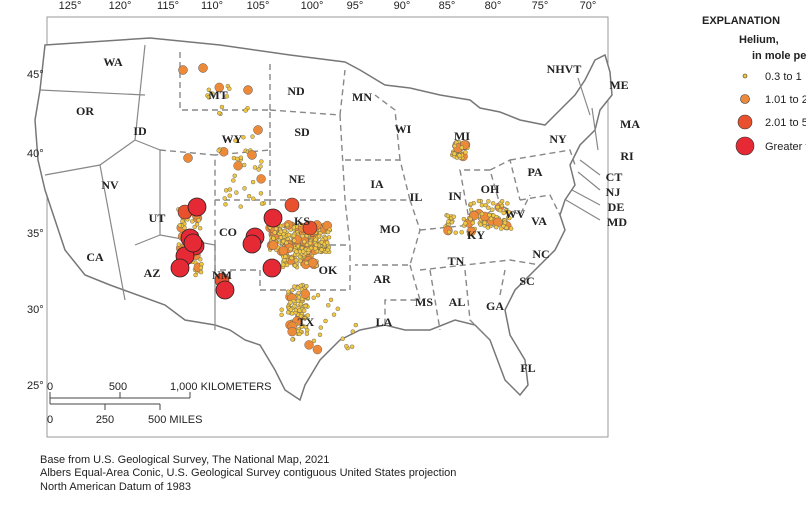 The image size is (806, 509). Describe the element at coordinates (402, 6) in the screenshot. I see `longitude-label: 90°` at that location.